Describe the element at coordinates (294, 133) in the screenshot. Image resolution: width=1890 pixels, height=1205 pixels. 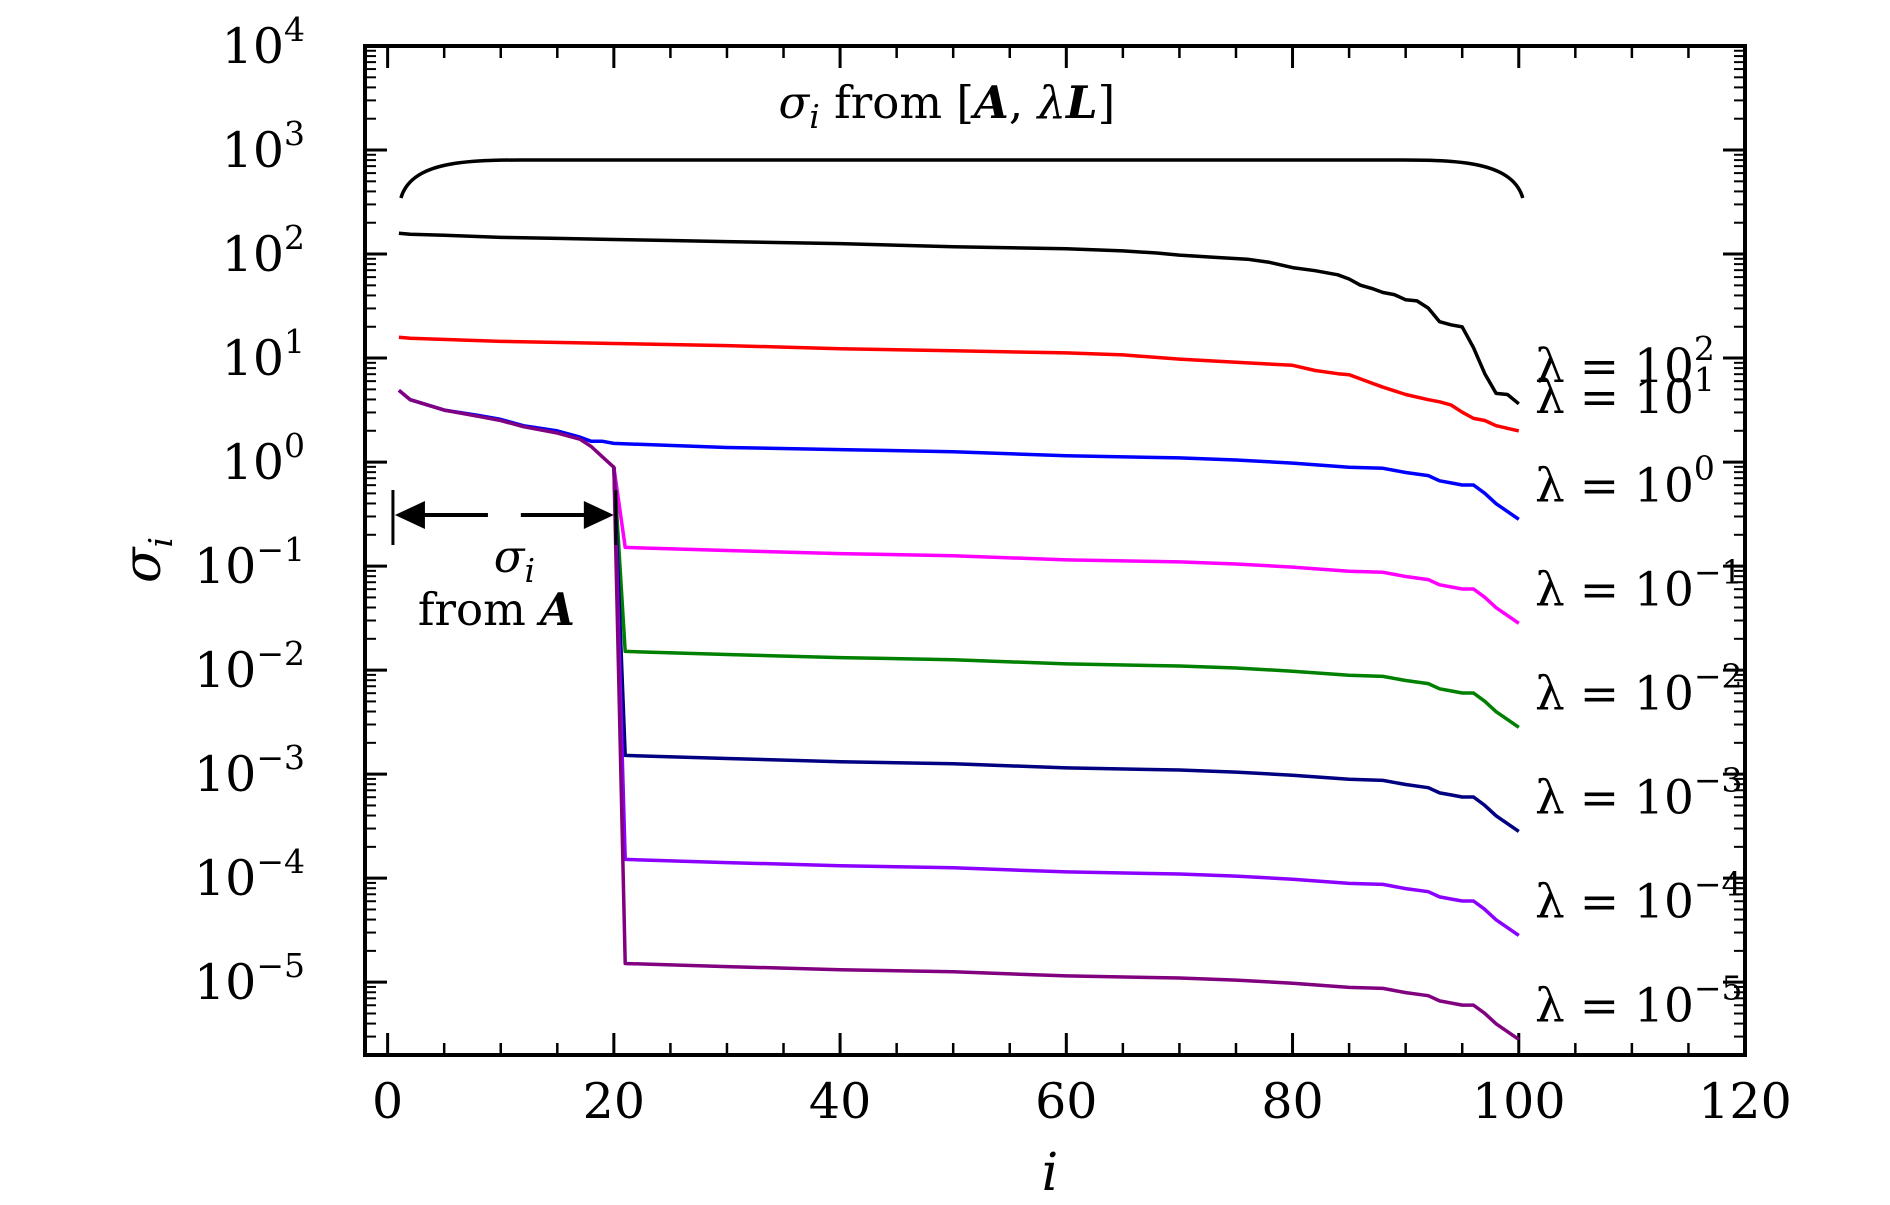
I see `y-tick-exponent: 3` at that location.